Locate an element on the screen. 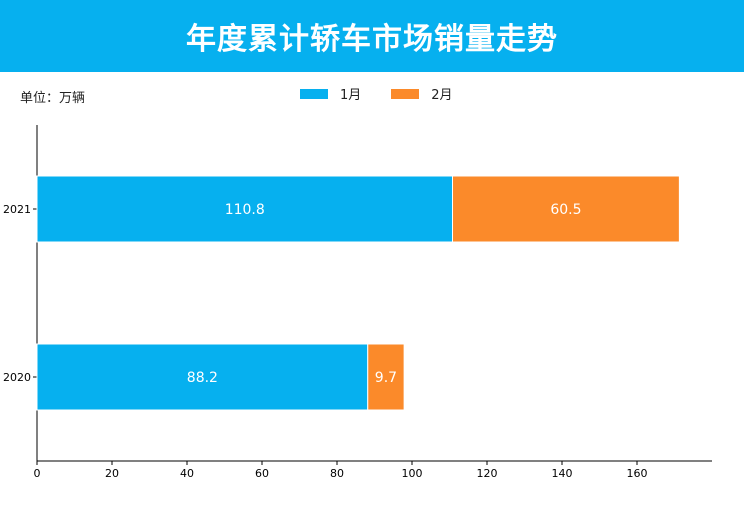 The height and width of the screenshot is (528, 744). bar-value-label: 9.7 is located at coordinates (386, 378).